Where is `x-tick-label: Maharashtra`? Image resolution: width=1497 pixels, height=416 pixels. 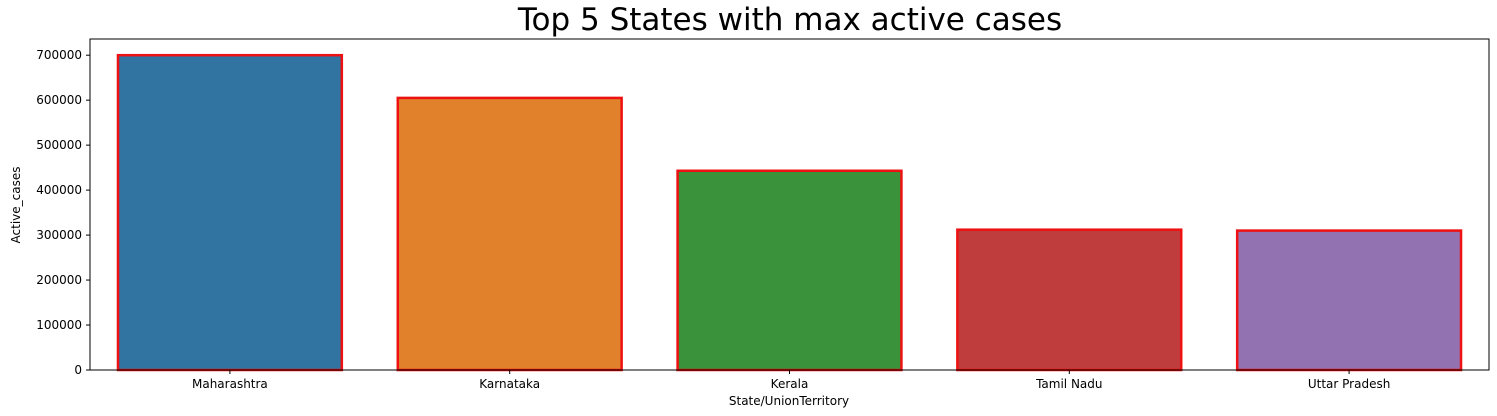
x-tick-label: Maharashtra is located at coordinates (230, 384).